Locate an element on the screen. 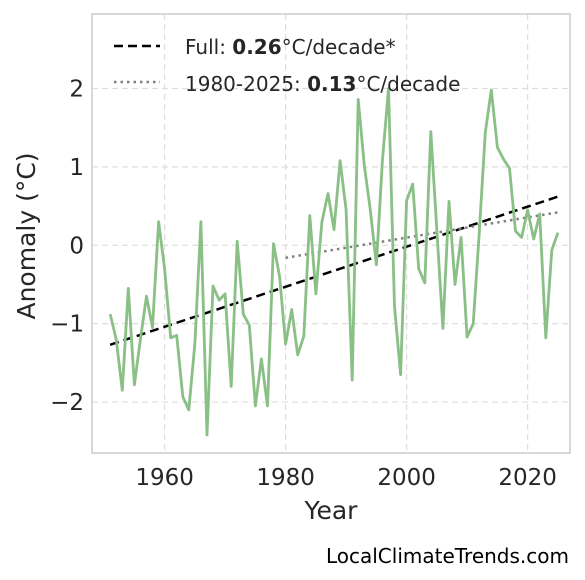 The image size is (585, 580). x-axis-title: Year is located at coordinates (331, 510).